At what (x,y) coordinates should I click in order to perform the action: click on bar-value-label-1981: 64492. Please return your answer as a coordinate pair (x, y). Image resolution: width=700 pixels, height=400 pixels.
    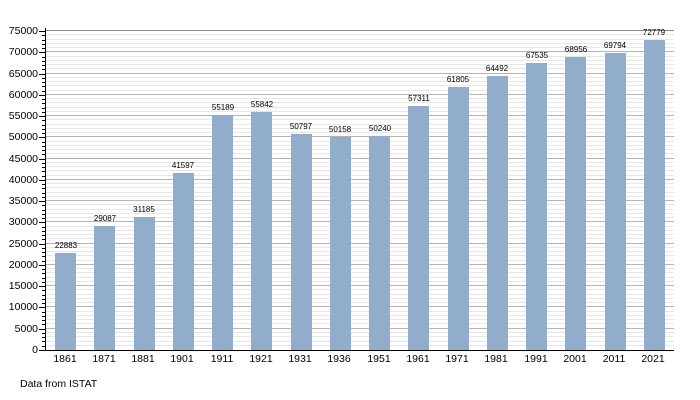
    Looking at the image, I should click on (497, 68).